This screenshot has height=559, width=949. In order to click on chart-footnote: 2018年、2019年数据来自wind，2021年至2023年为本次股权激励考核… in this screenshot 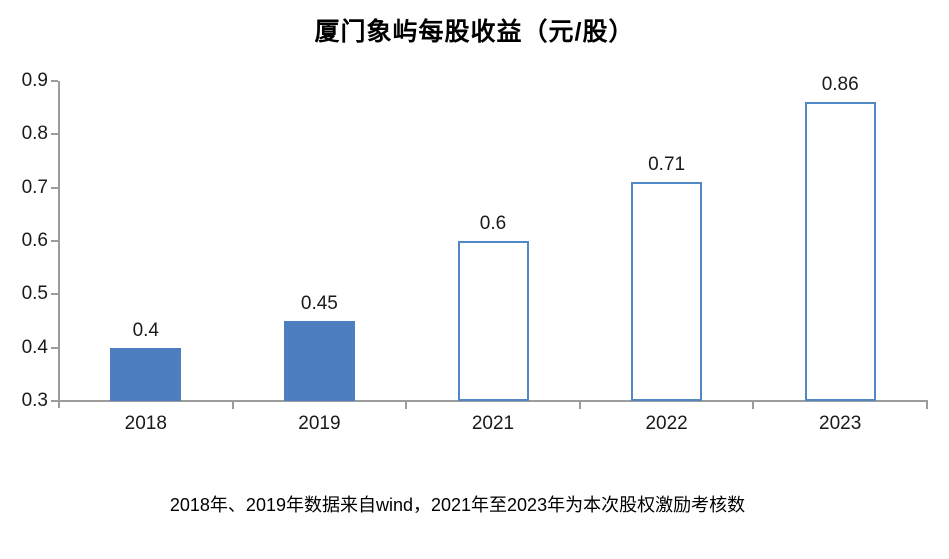, I will do `click(457, 505)`.